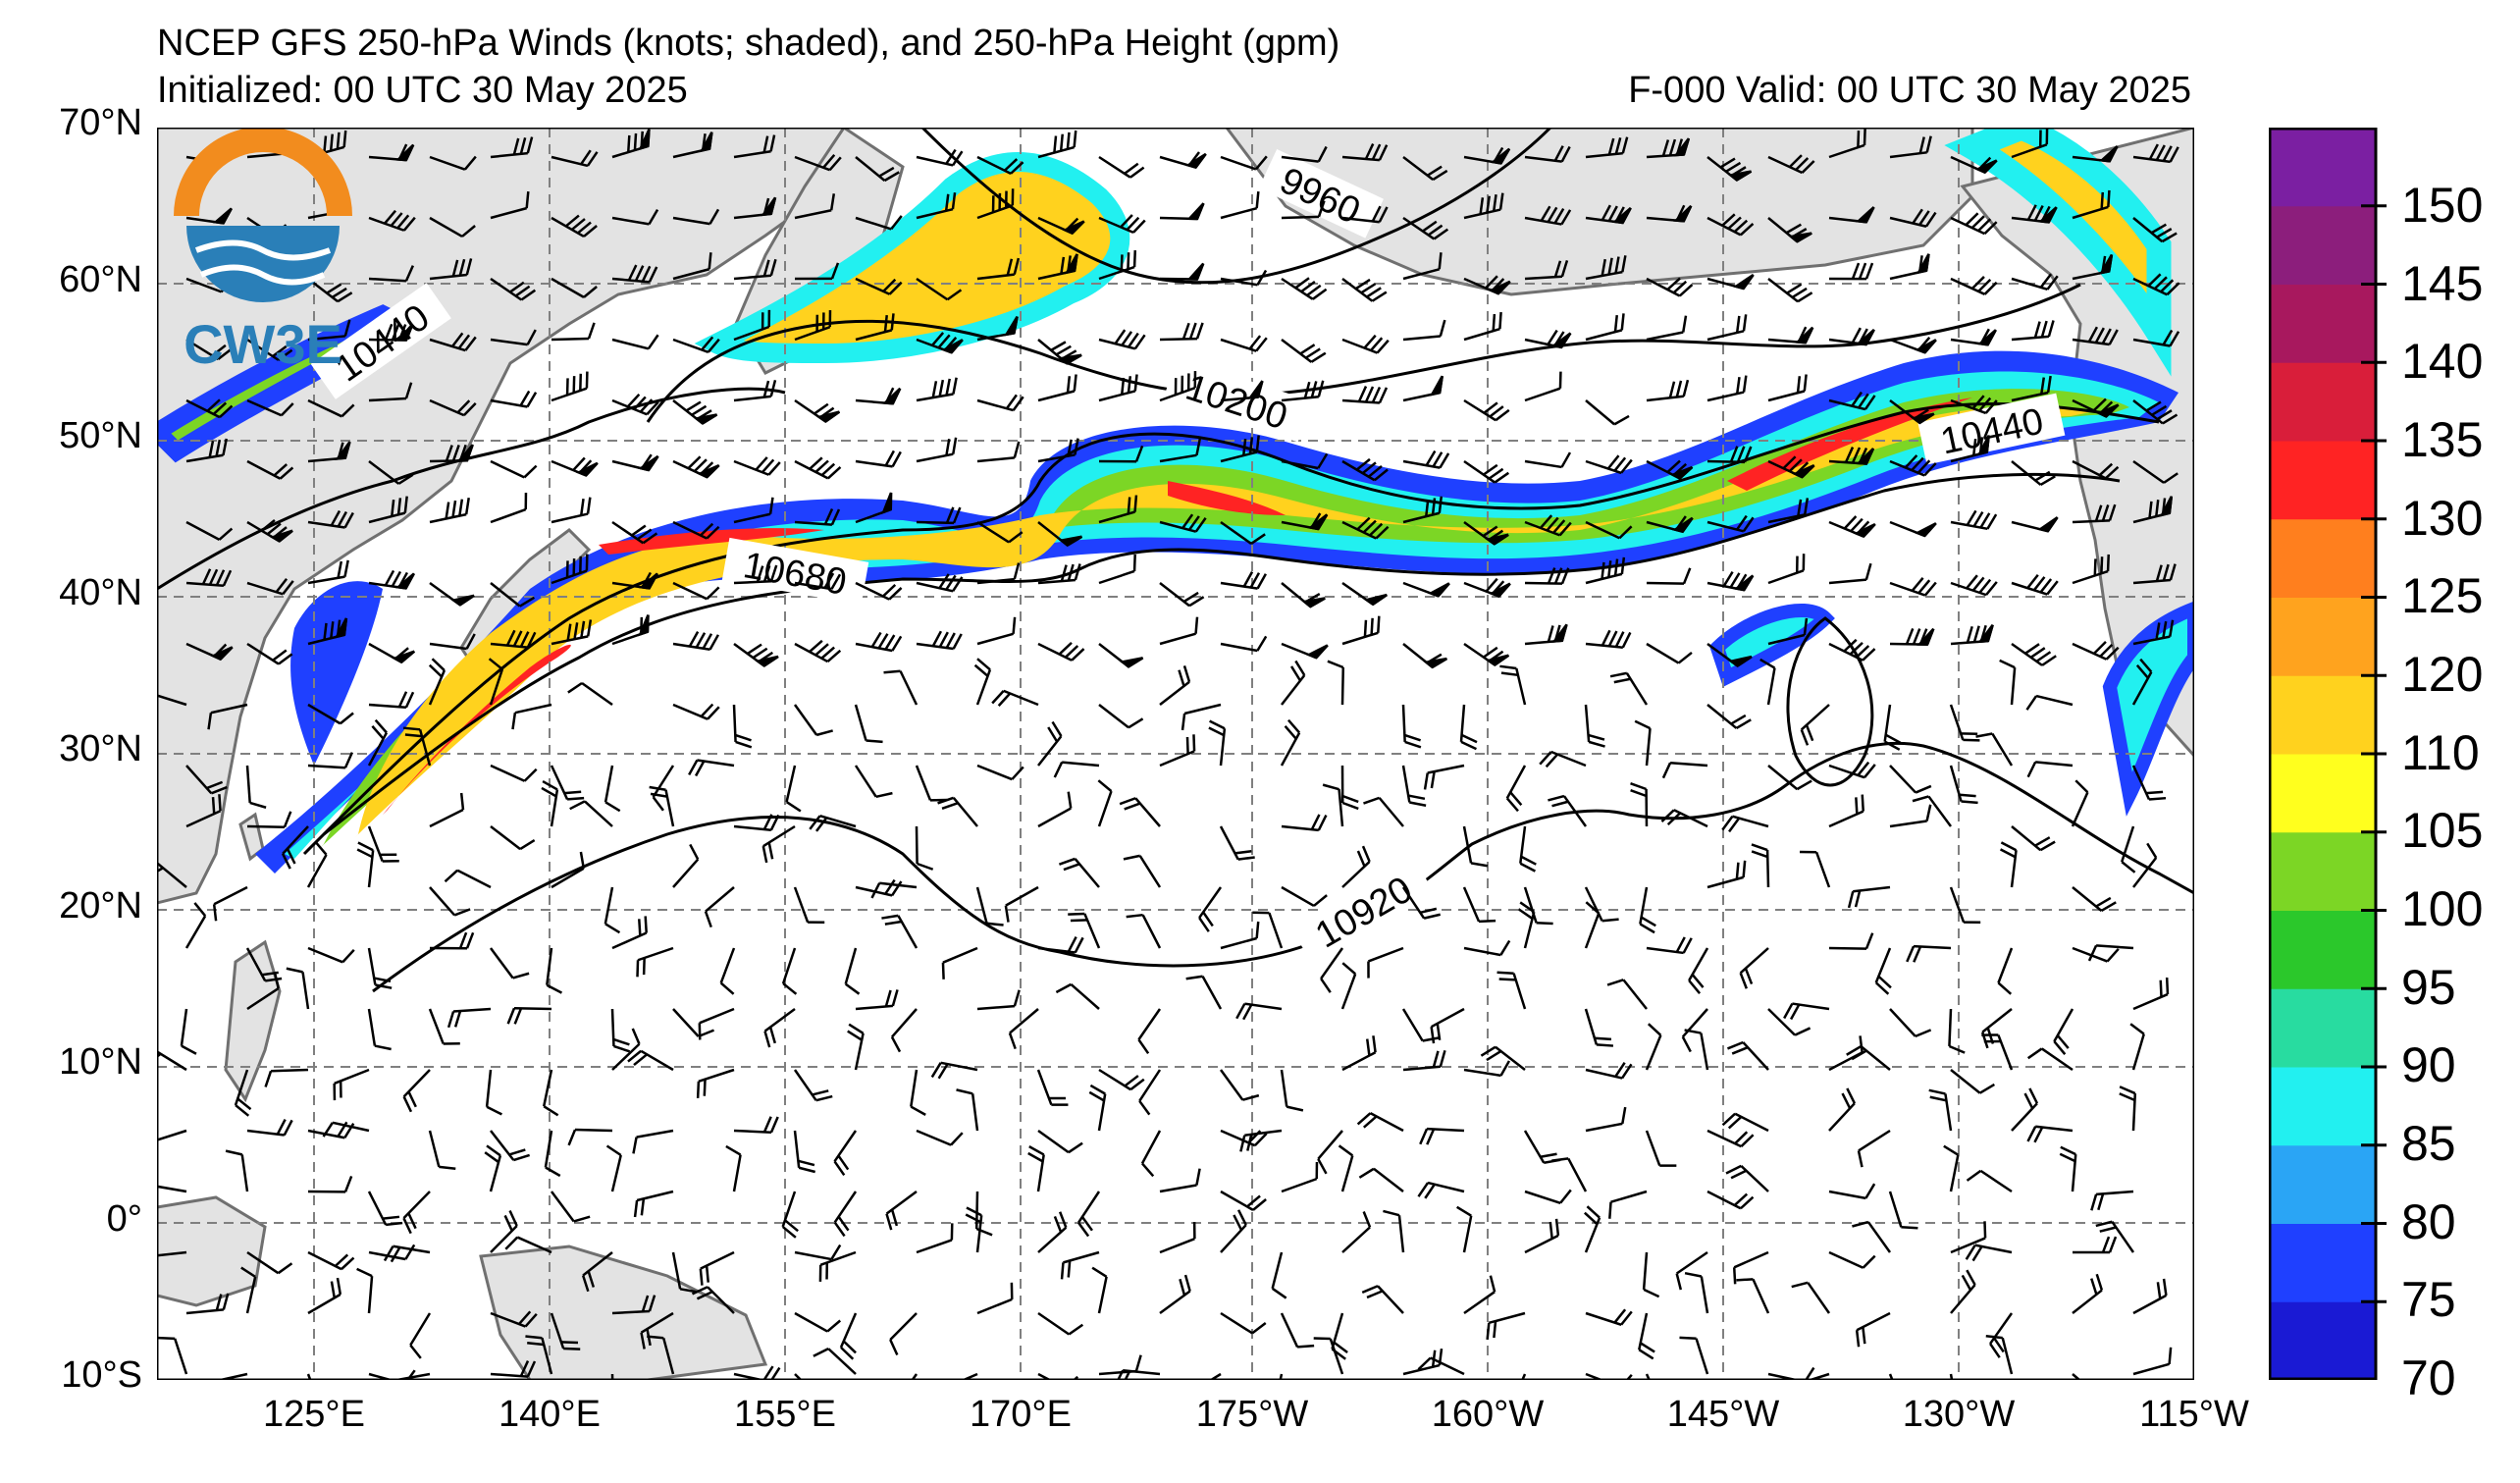  Describe the element at coordinates (2442, 439) in the screenshot. I see `colorbar-label-135: 135` at that location.